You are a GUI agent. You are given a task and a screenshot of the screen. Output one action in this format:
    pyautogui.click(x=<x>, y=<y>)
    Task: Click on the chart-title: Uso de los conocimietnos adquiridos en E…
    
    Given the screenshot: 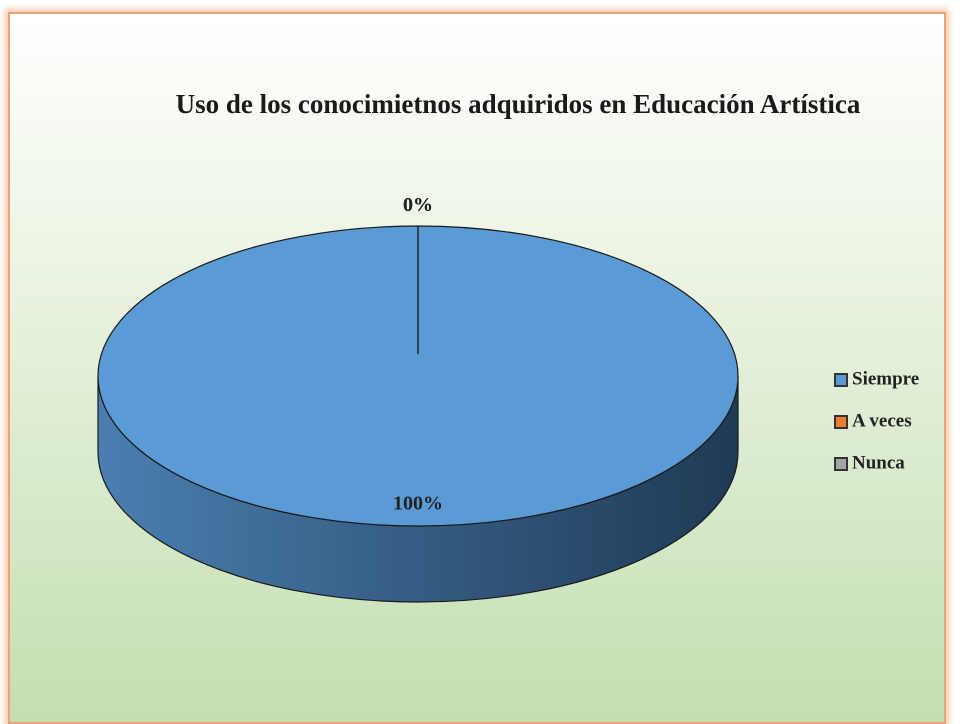 What is the action you would take?
    pyautogui.click(x=518, y=104)
    